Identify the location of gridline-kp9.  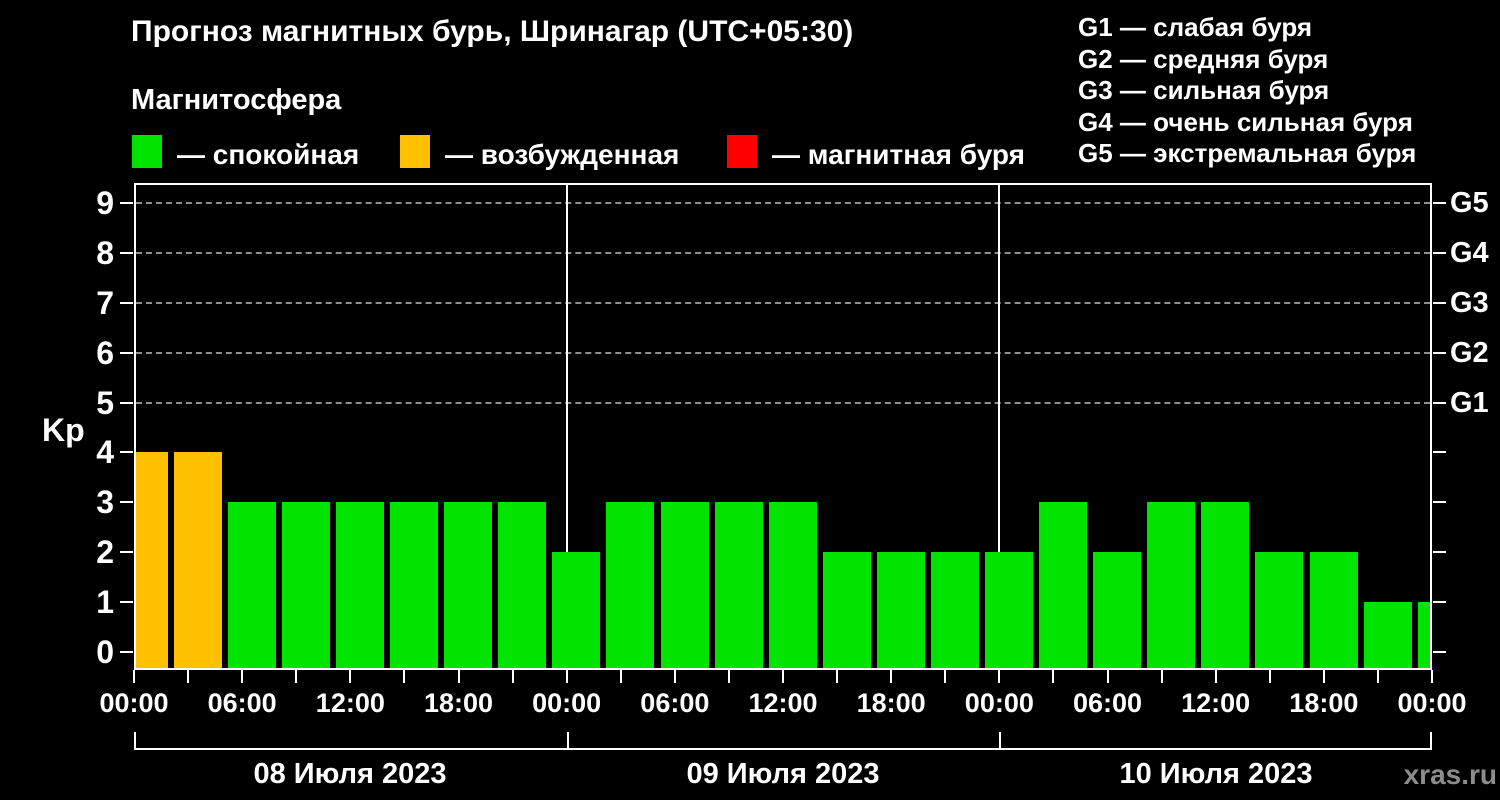
(783, 202).